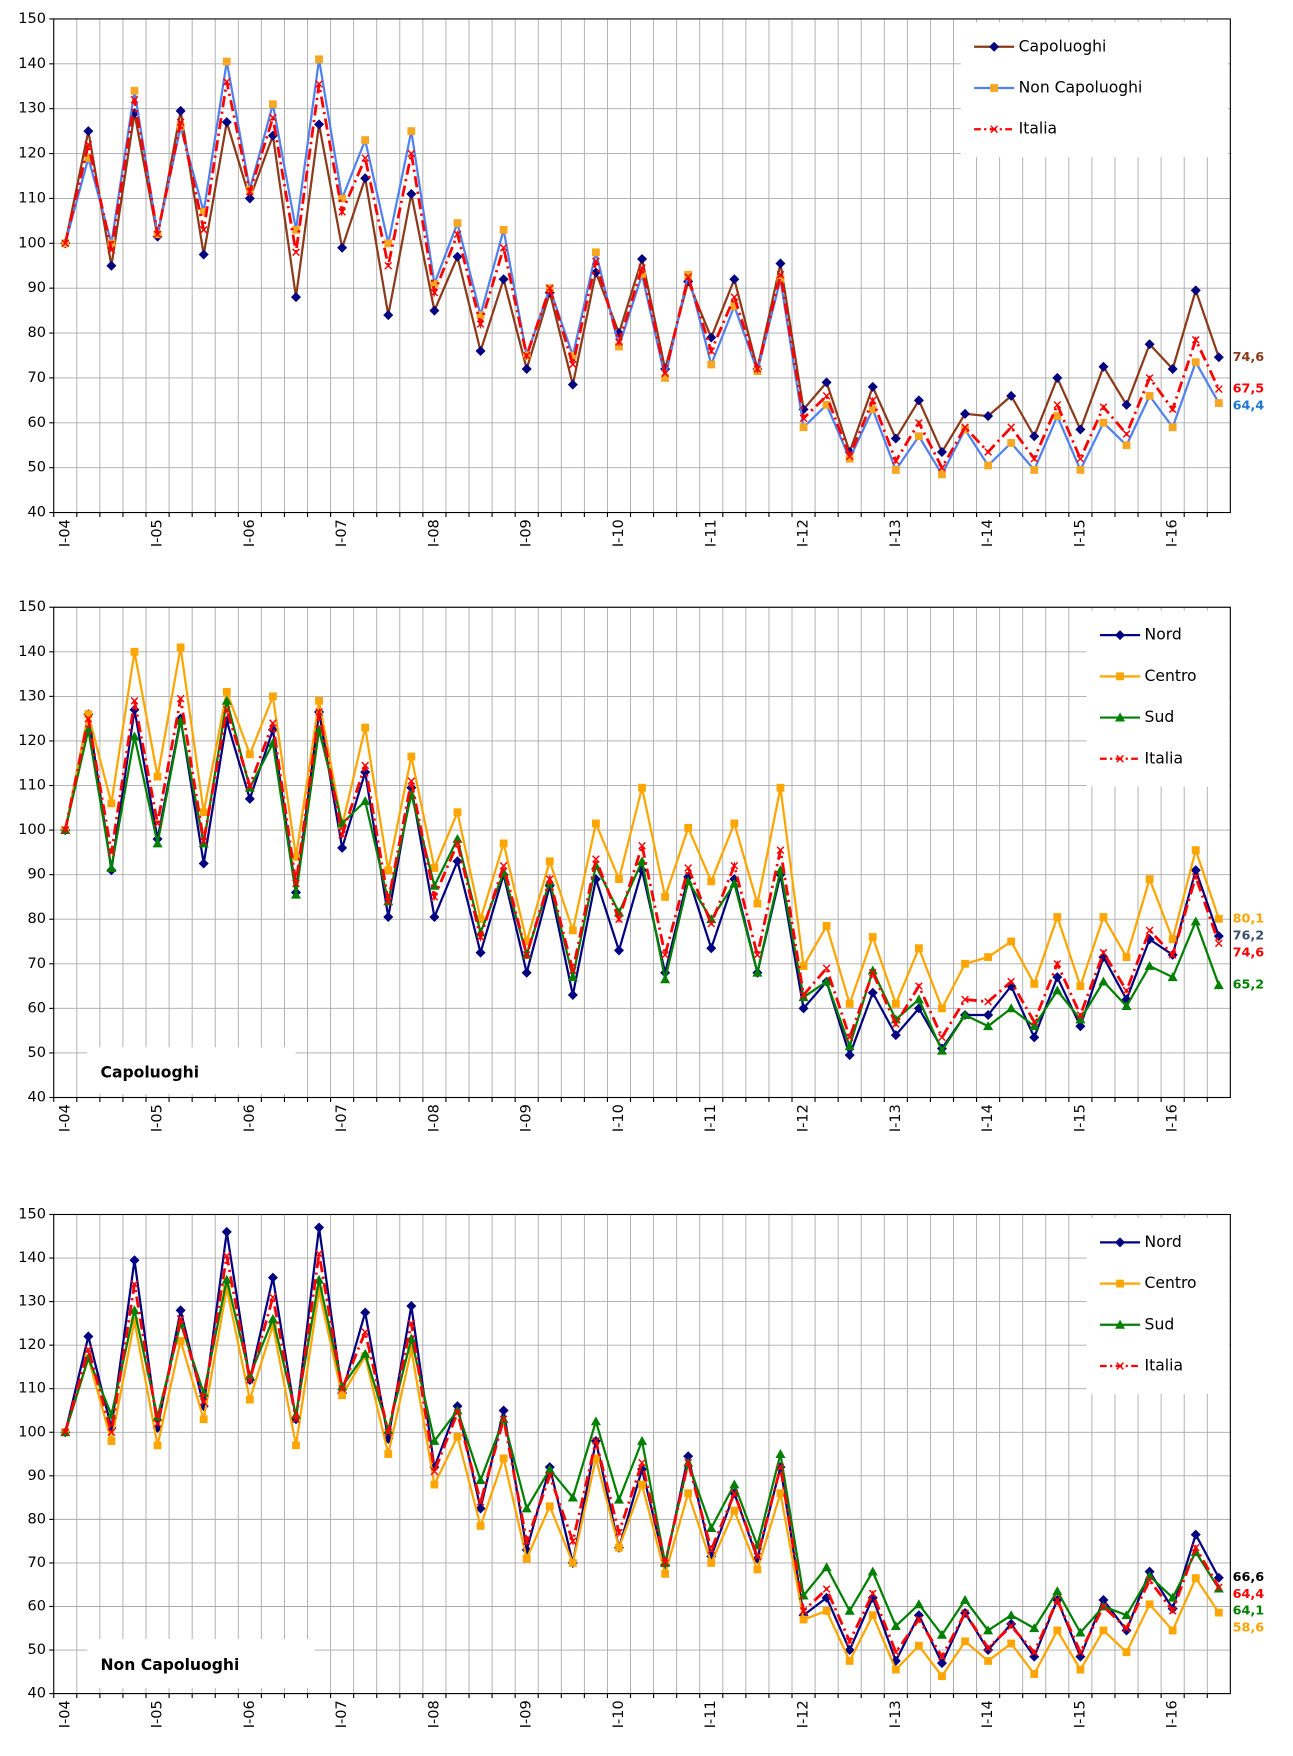 This screenshot has height=1756, width=1293. I want to click on legend-label: Non Capoluoghi, so click(1081, 88).